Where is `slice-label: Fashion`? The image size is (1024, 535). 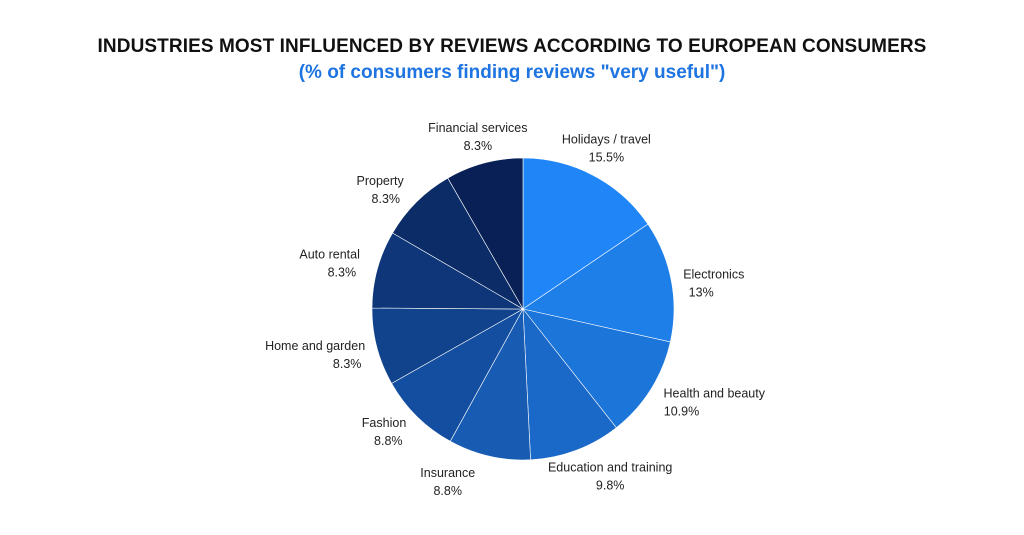
slice-label: Fashion is located at coordinates (384, 423).